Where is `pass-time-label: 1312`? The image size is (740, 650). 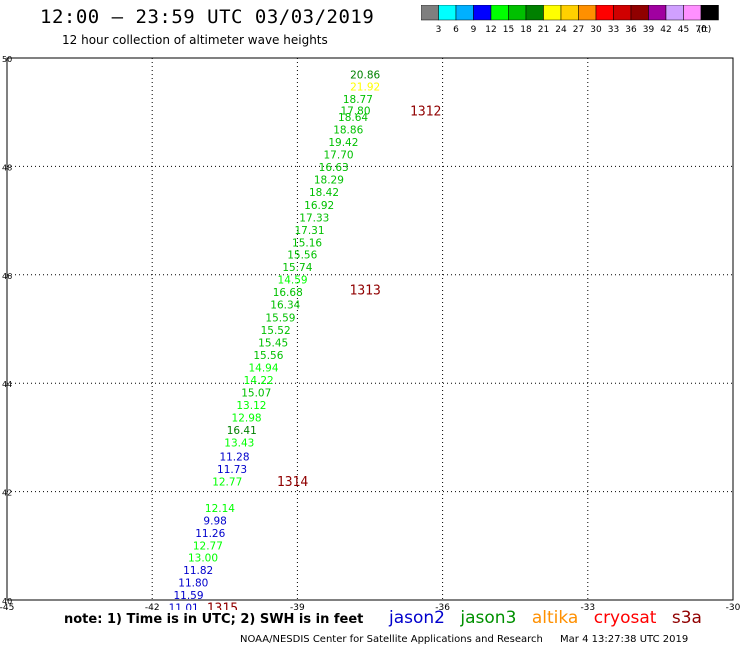
pass-time-label: 1312 is located at coordinates (425, 112).